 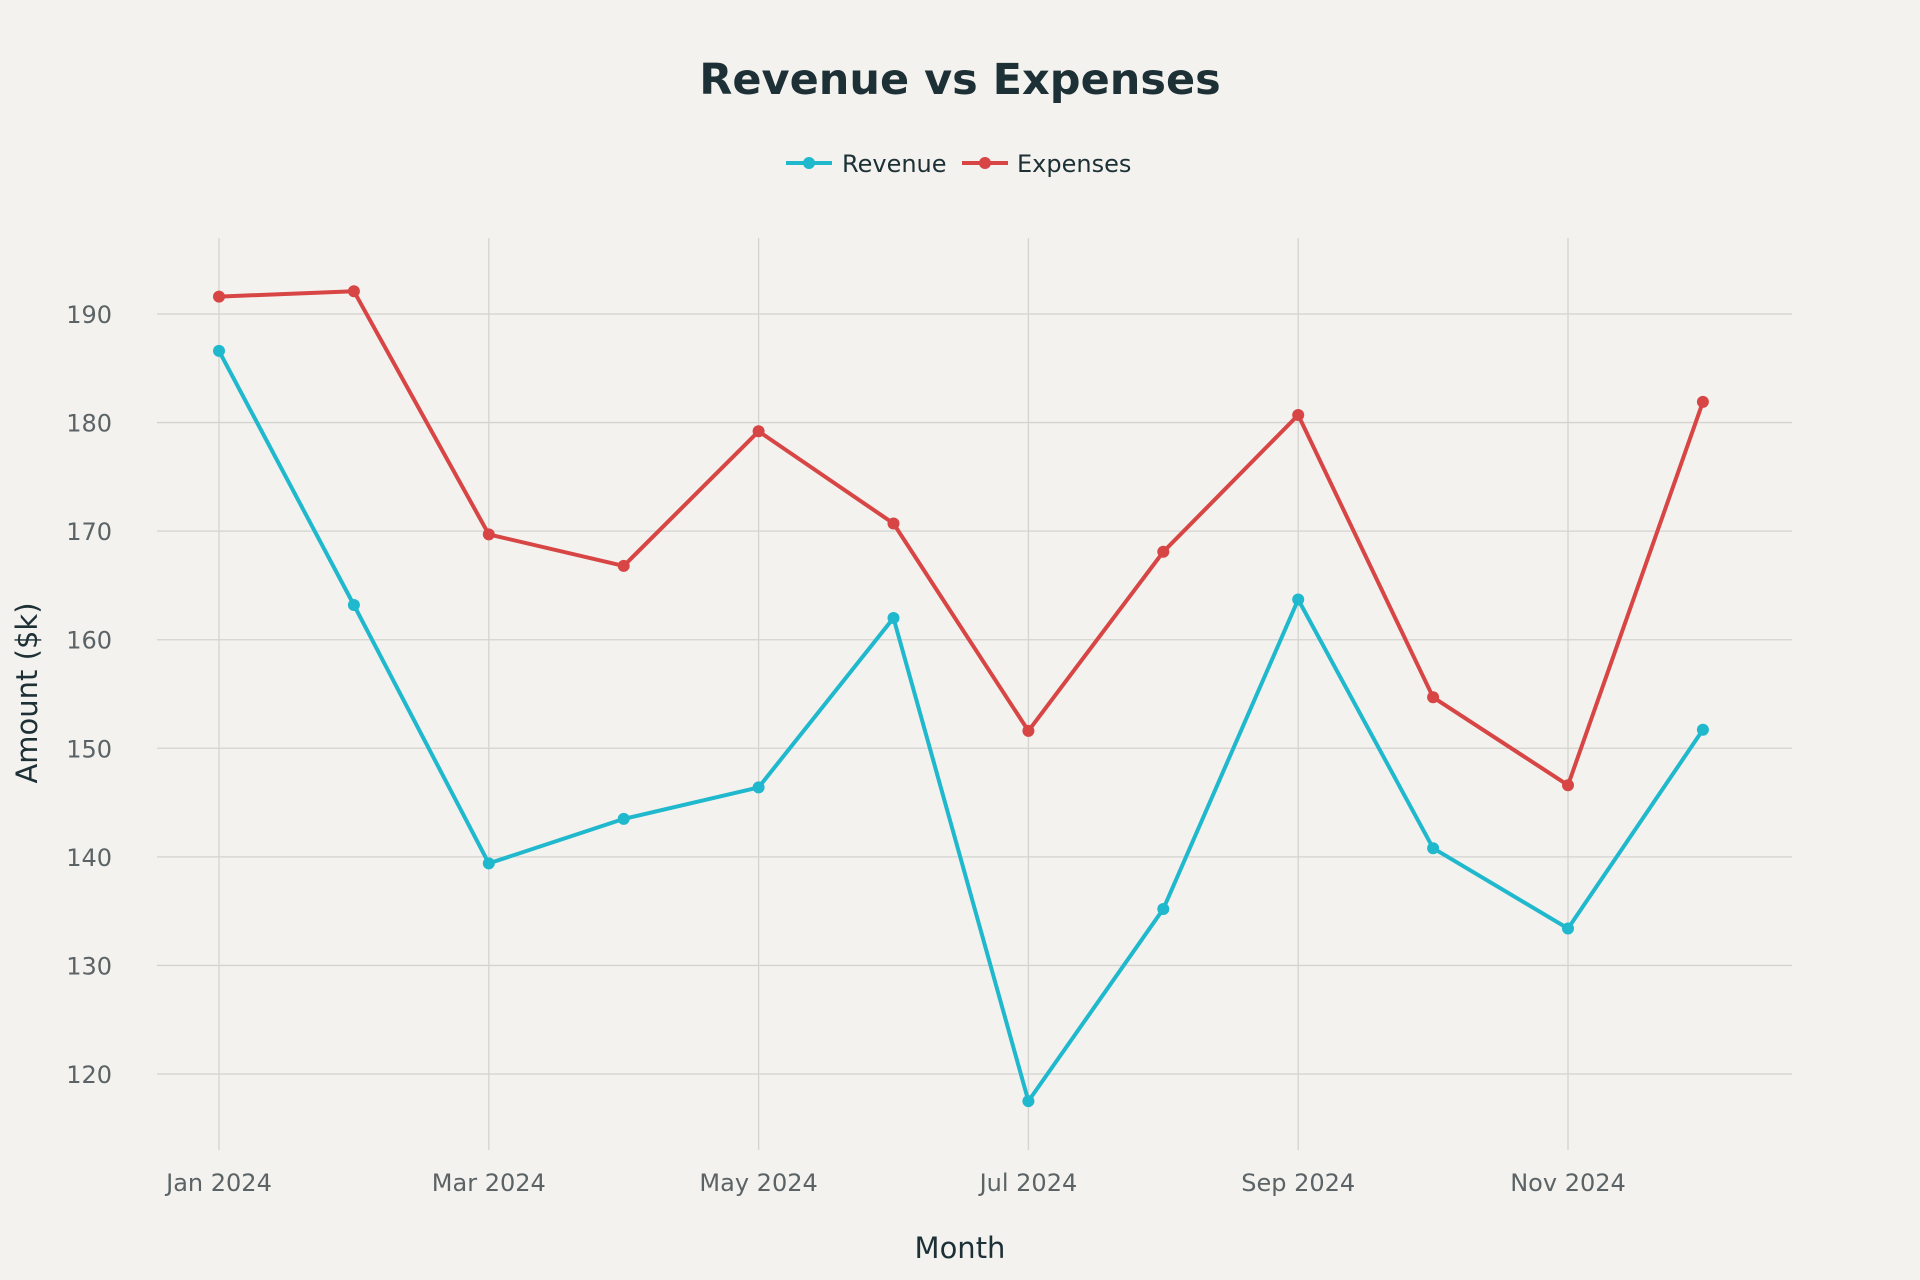 What do you see at coordinates (89, 424) in the screenshot?
I see `y-tick-label-180: 180` at bounding box center [89, 424].